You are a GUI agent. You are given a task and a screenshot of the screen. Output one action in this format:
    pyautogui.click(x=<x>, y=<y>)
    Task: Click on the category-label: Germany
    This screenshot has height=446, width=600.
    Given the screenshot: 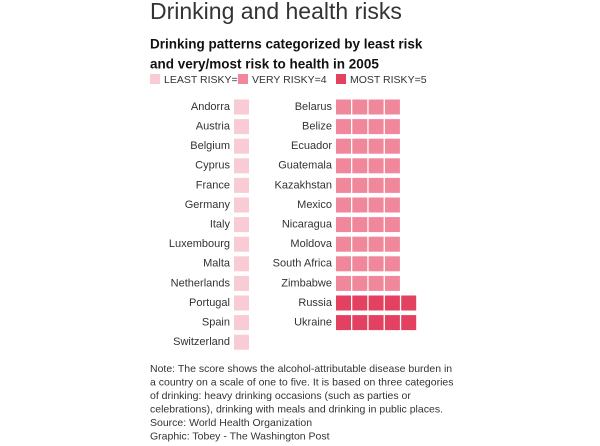 What is the action you would take?
    pyautogui.click(x=208, y=205)
    